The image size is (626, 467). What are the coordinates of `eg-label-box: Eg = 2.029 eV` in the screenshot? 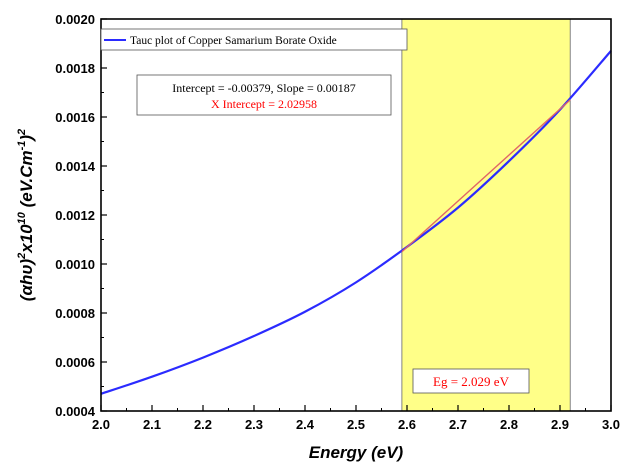 It's located at (471, 381).